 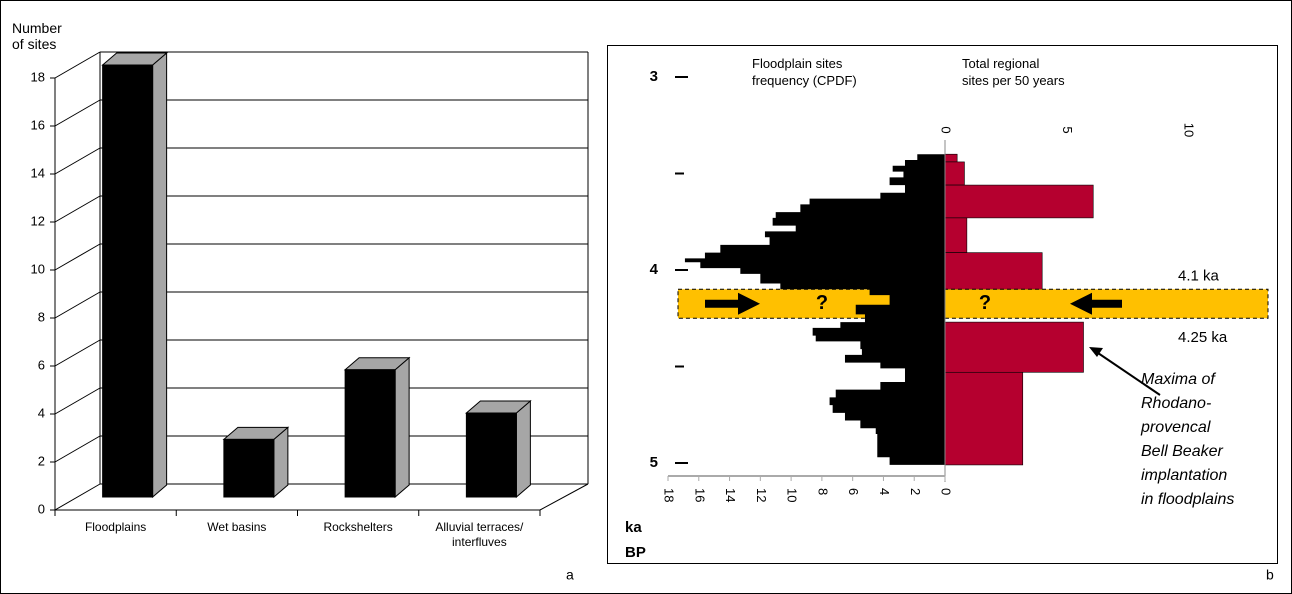 I want to click on annotation: Rhodano-, so click(x=1176, y=403).